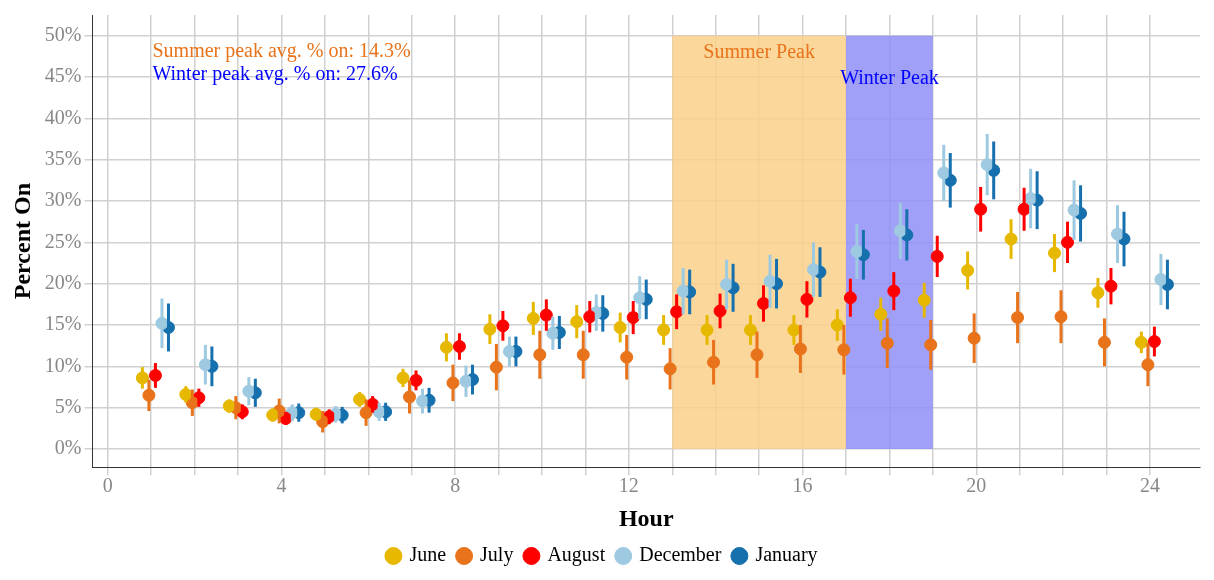 This screenshot has height=580, width=1214. What do you see at coordinates (646, 517) in the screenshot?
I see `x-axis-title: Hour` at bounding box center [646, 517].